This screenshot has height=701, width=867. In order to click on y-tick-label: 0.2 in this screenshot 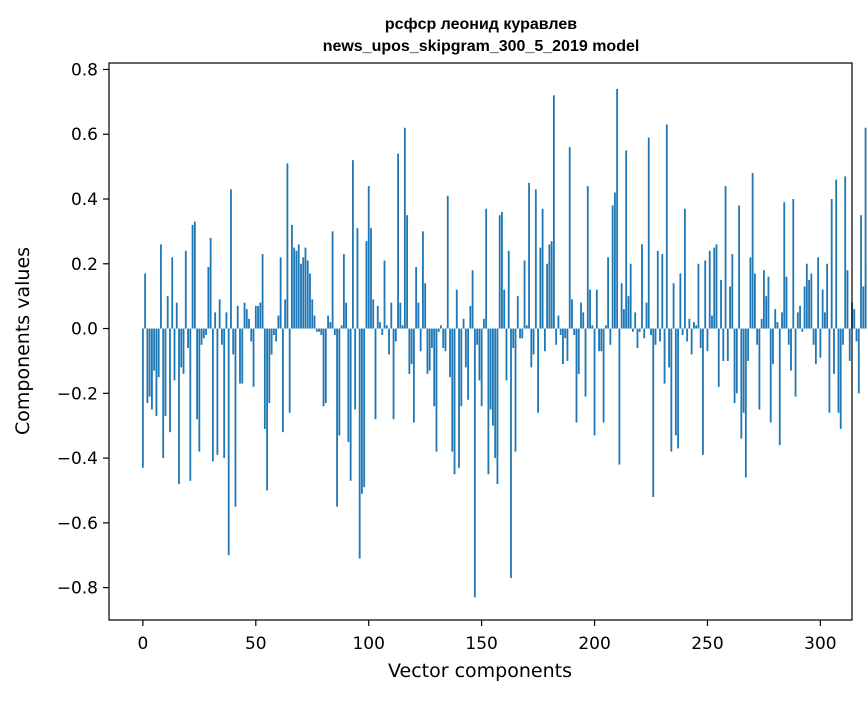, I will do `click(84, 265)`.